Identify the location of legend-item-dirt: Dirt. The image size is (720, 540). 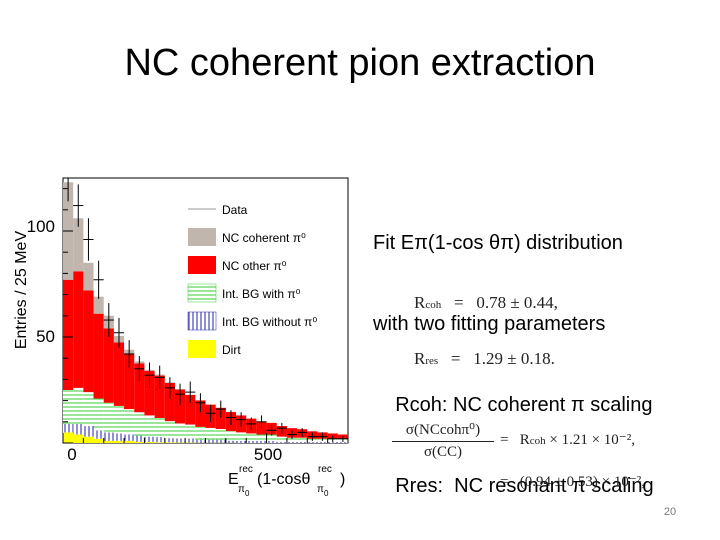
(214, 349).